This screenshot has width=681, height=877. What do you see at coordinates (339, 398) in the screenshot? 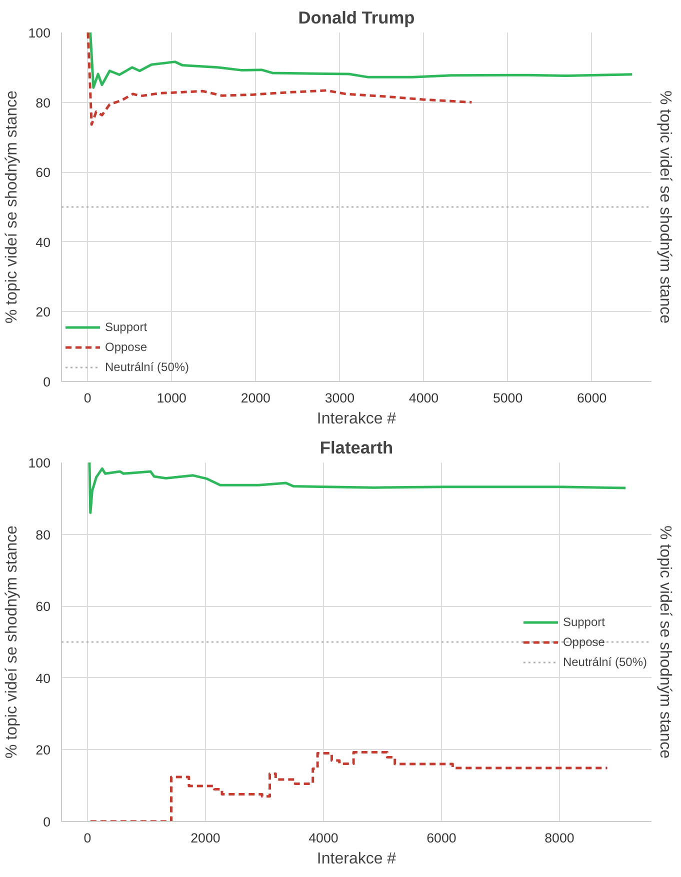
I see `x-tick-label: 3000` at bounding box center [339, 398].